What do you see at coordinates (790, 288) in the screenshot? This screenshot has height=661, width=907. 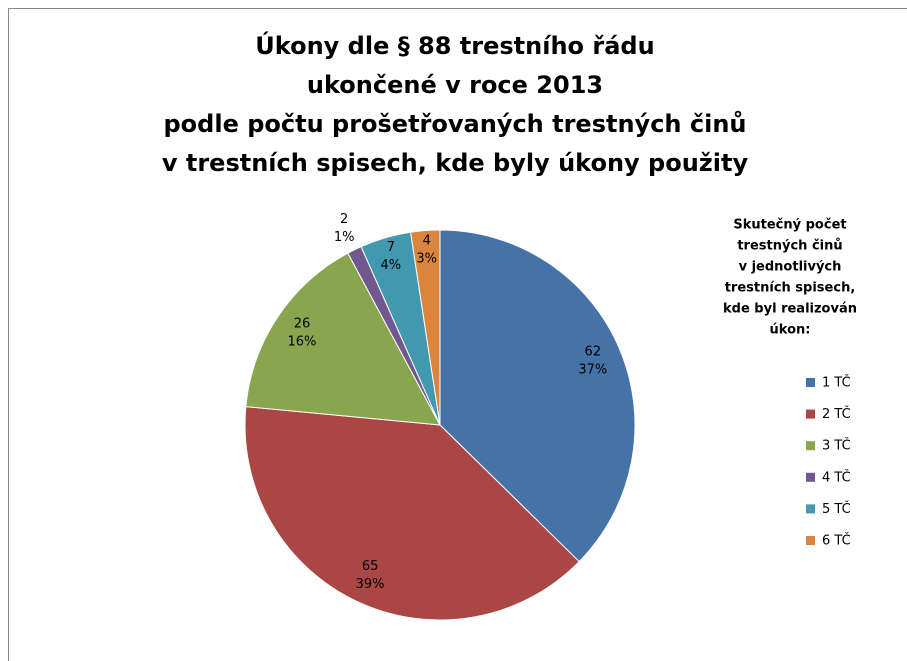 I see `legend-title: trestních spisech,` at bounding box center [790, 288].